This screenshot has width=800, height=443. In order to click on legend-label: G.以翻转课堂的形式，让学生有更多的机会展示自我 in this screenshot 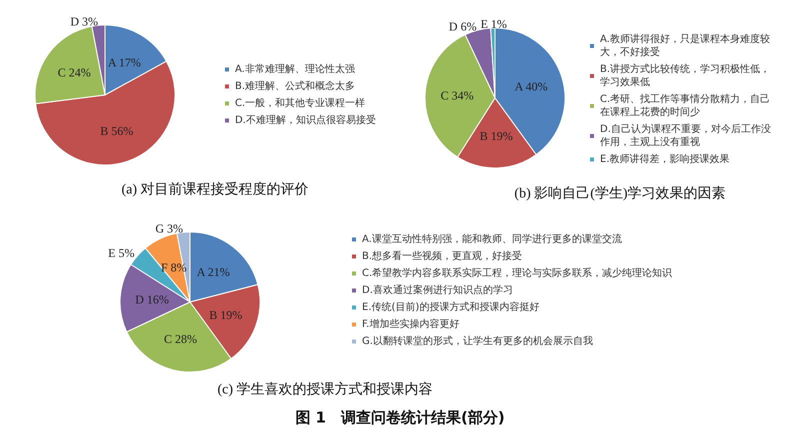, I will do `click(477, 341)`.